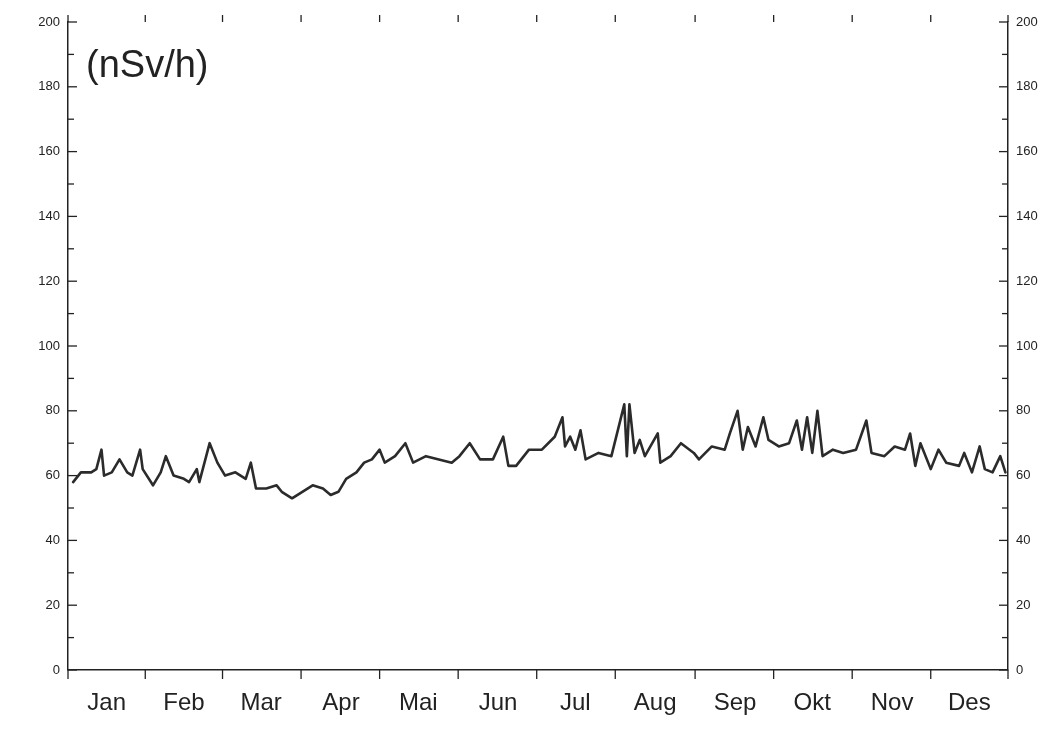 The width and height of the screenshot is (1062, 745). Describe the element at coordinates (892, 702) in the screenshot. I see `x-tick-label: Nov` at that location.